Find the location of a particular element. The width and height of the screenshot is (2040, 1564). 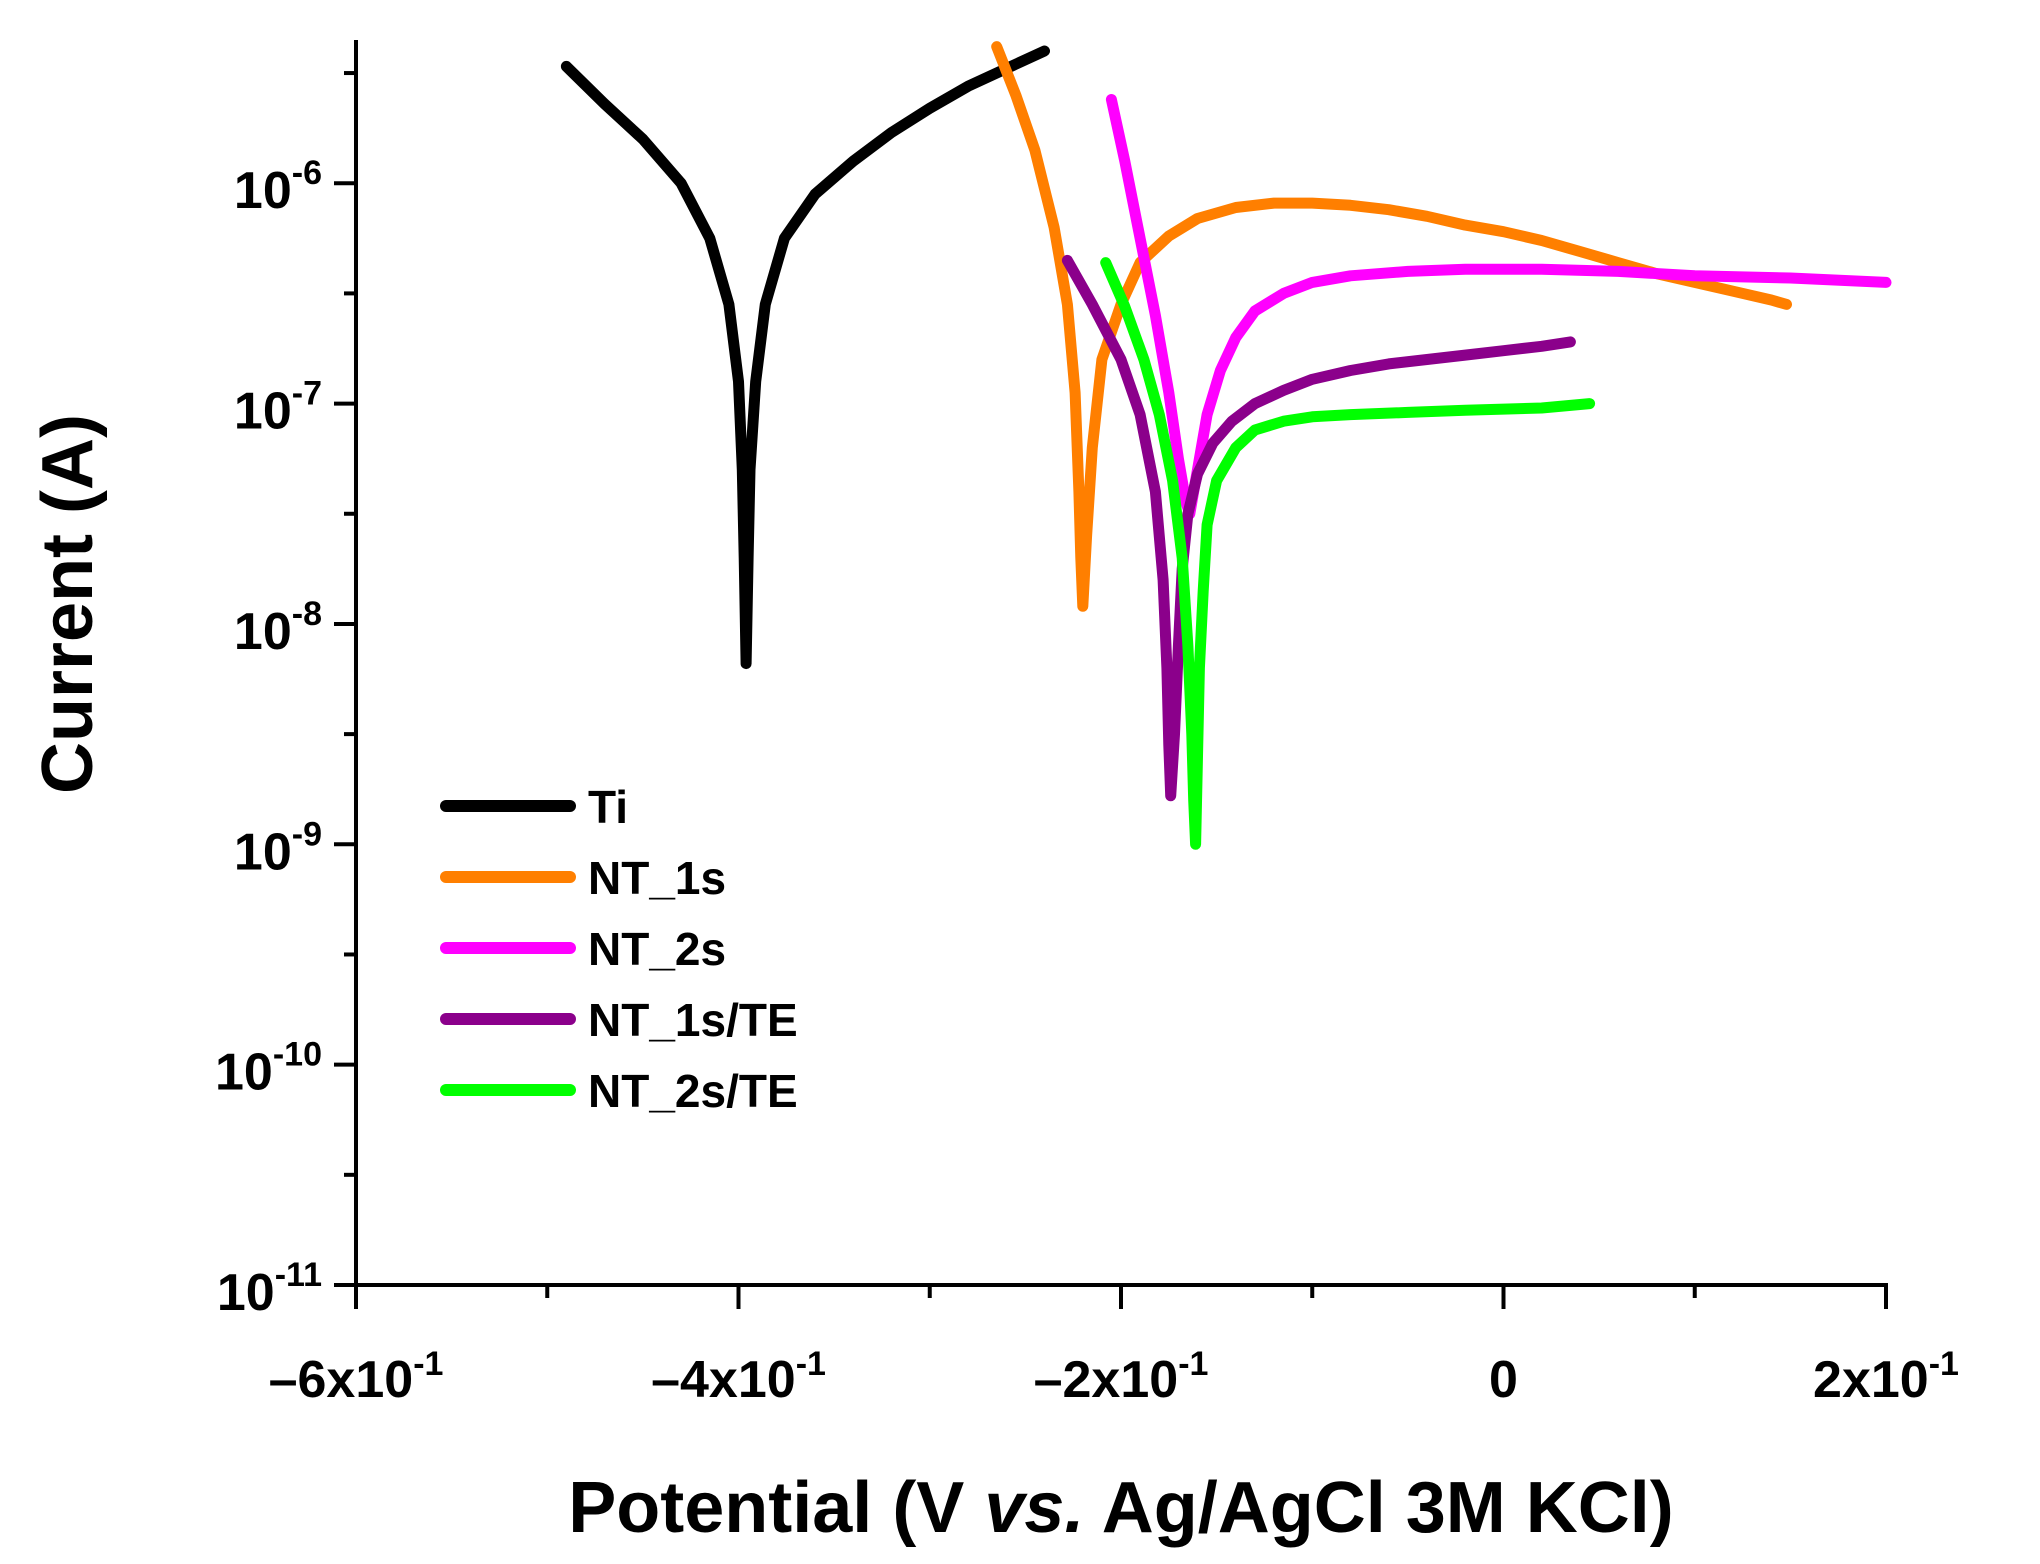

x-axis-title: Potential (V vs. Ag/AgCl 3M KCl) is located at coordinates (1120, 1508).